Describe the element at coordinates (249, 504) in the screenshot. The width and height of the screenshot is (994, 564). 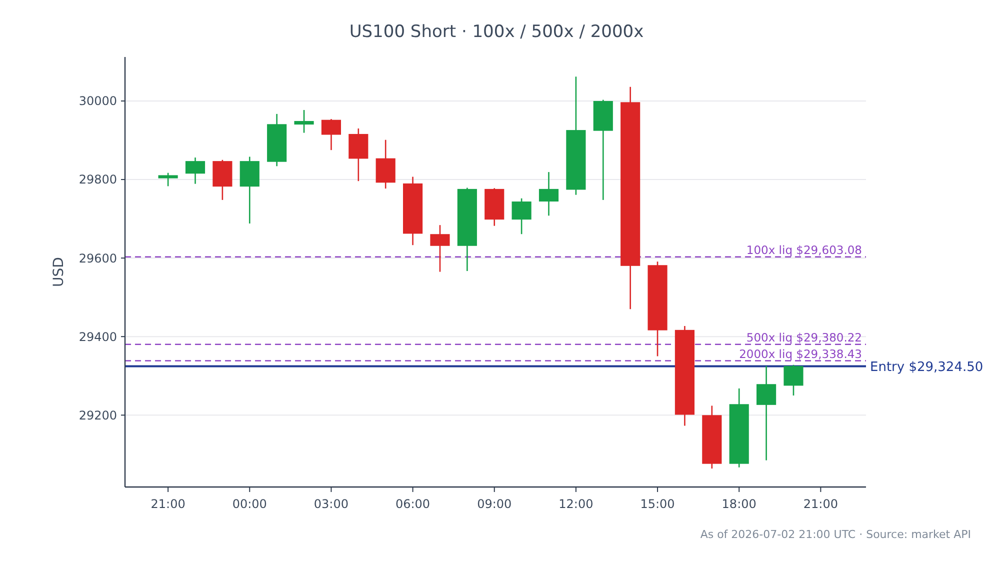
I see `x-tick-label: 00:00` at that location.